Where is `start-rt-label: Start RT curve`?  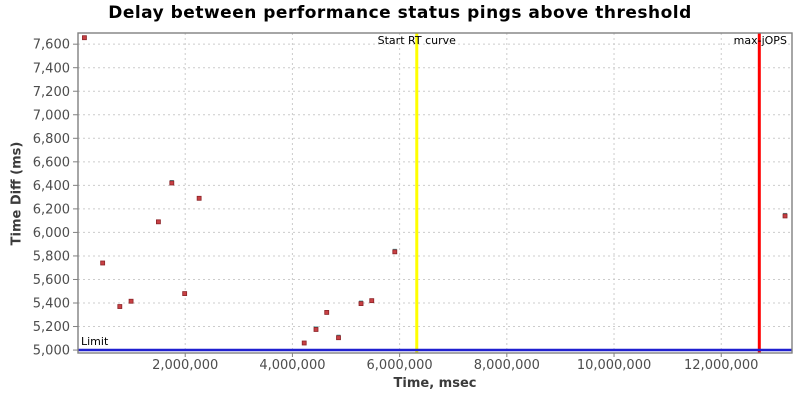 start-rt-label: Start RT curve is located at coordinates (417, 40).